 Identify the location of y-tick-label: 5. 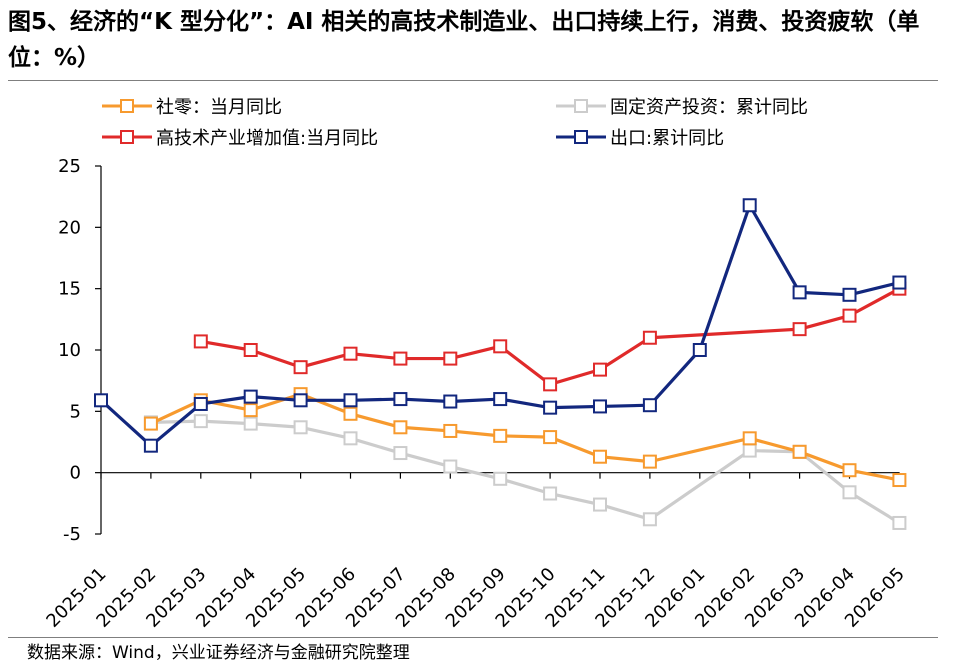
(75, 411).